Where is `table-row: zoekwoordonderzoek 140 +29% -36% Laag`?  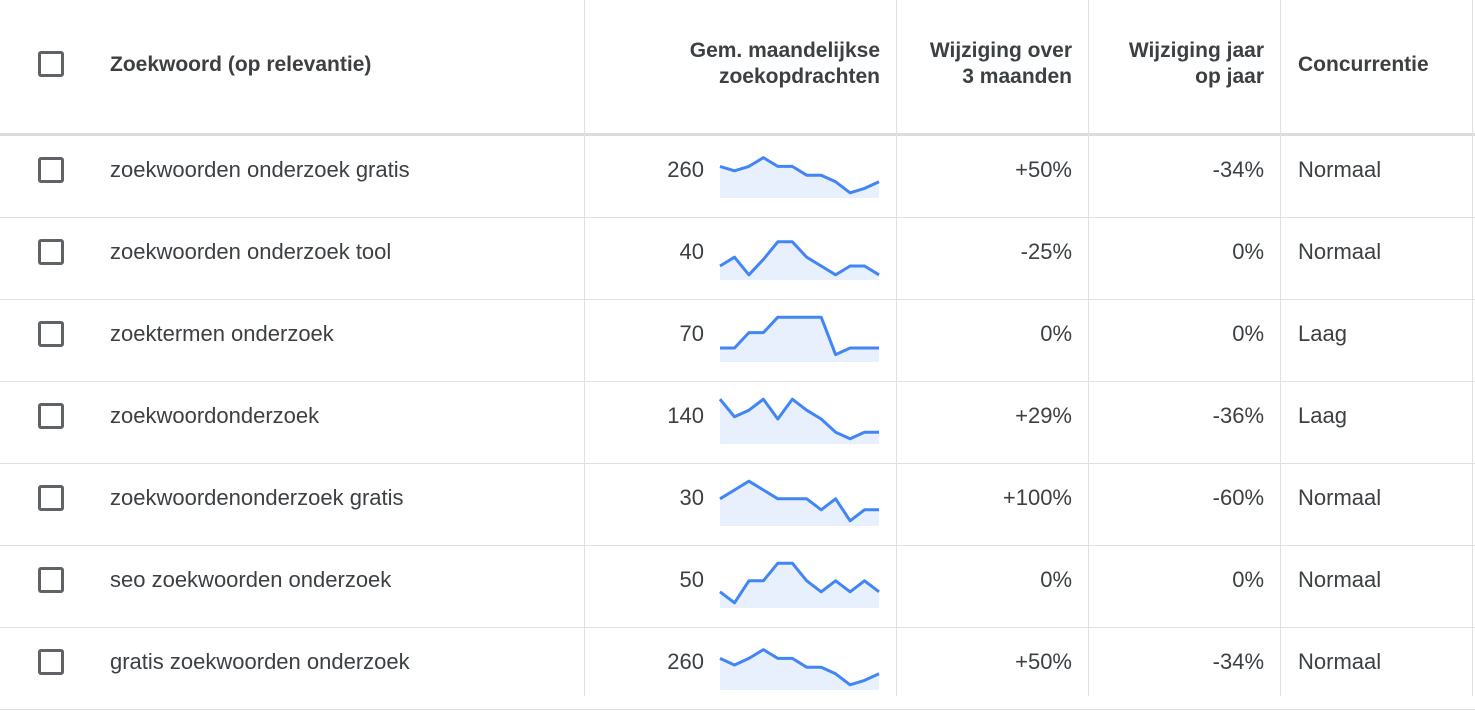 table-row: zoekwoordonderzoek 140 +29% -36% Laag is located at coordinates (737, 423).